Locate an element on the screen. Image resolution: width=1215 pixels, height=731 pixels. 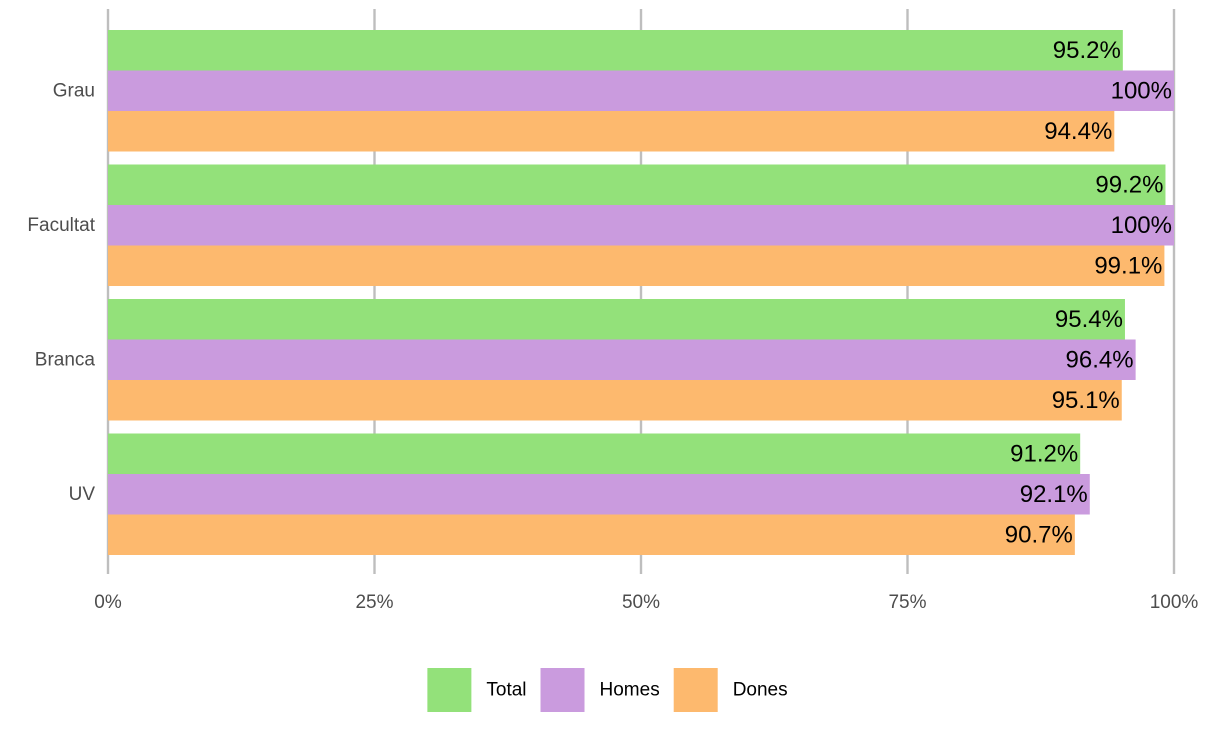
legend-label: Total is located at coordinates (506, 690).